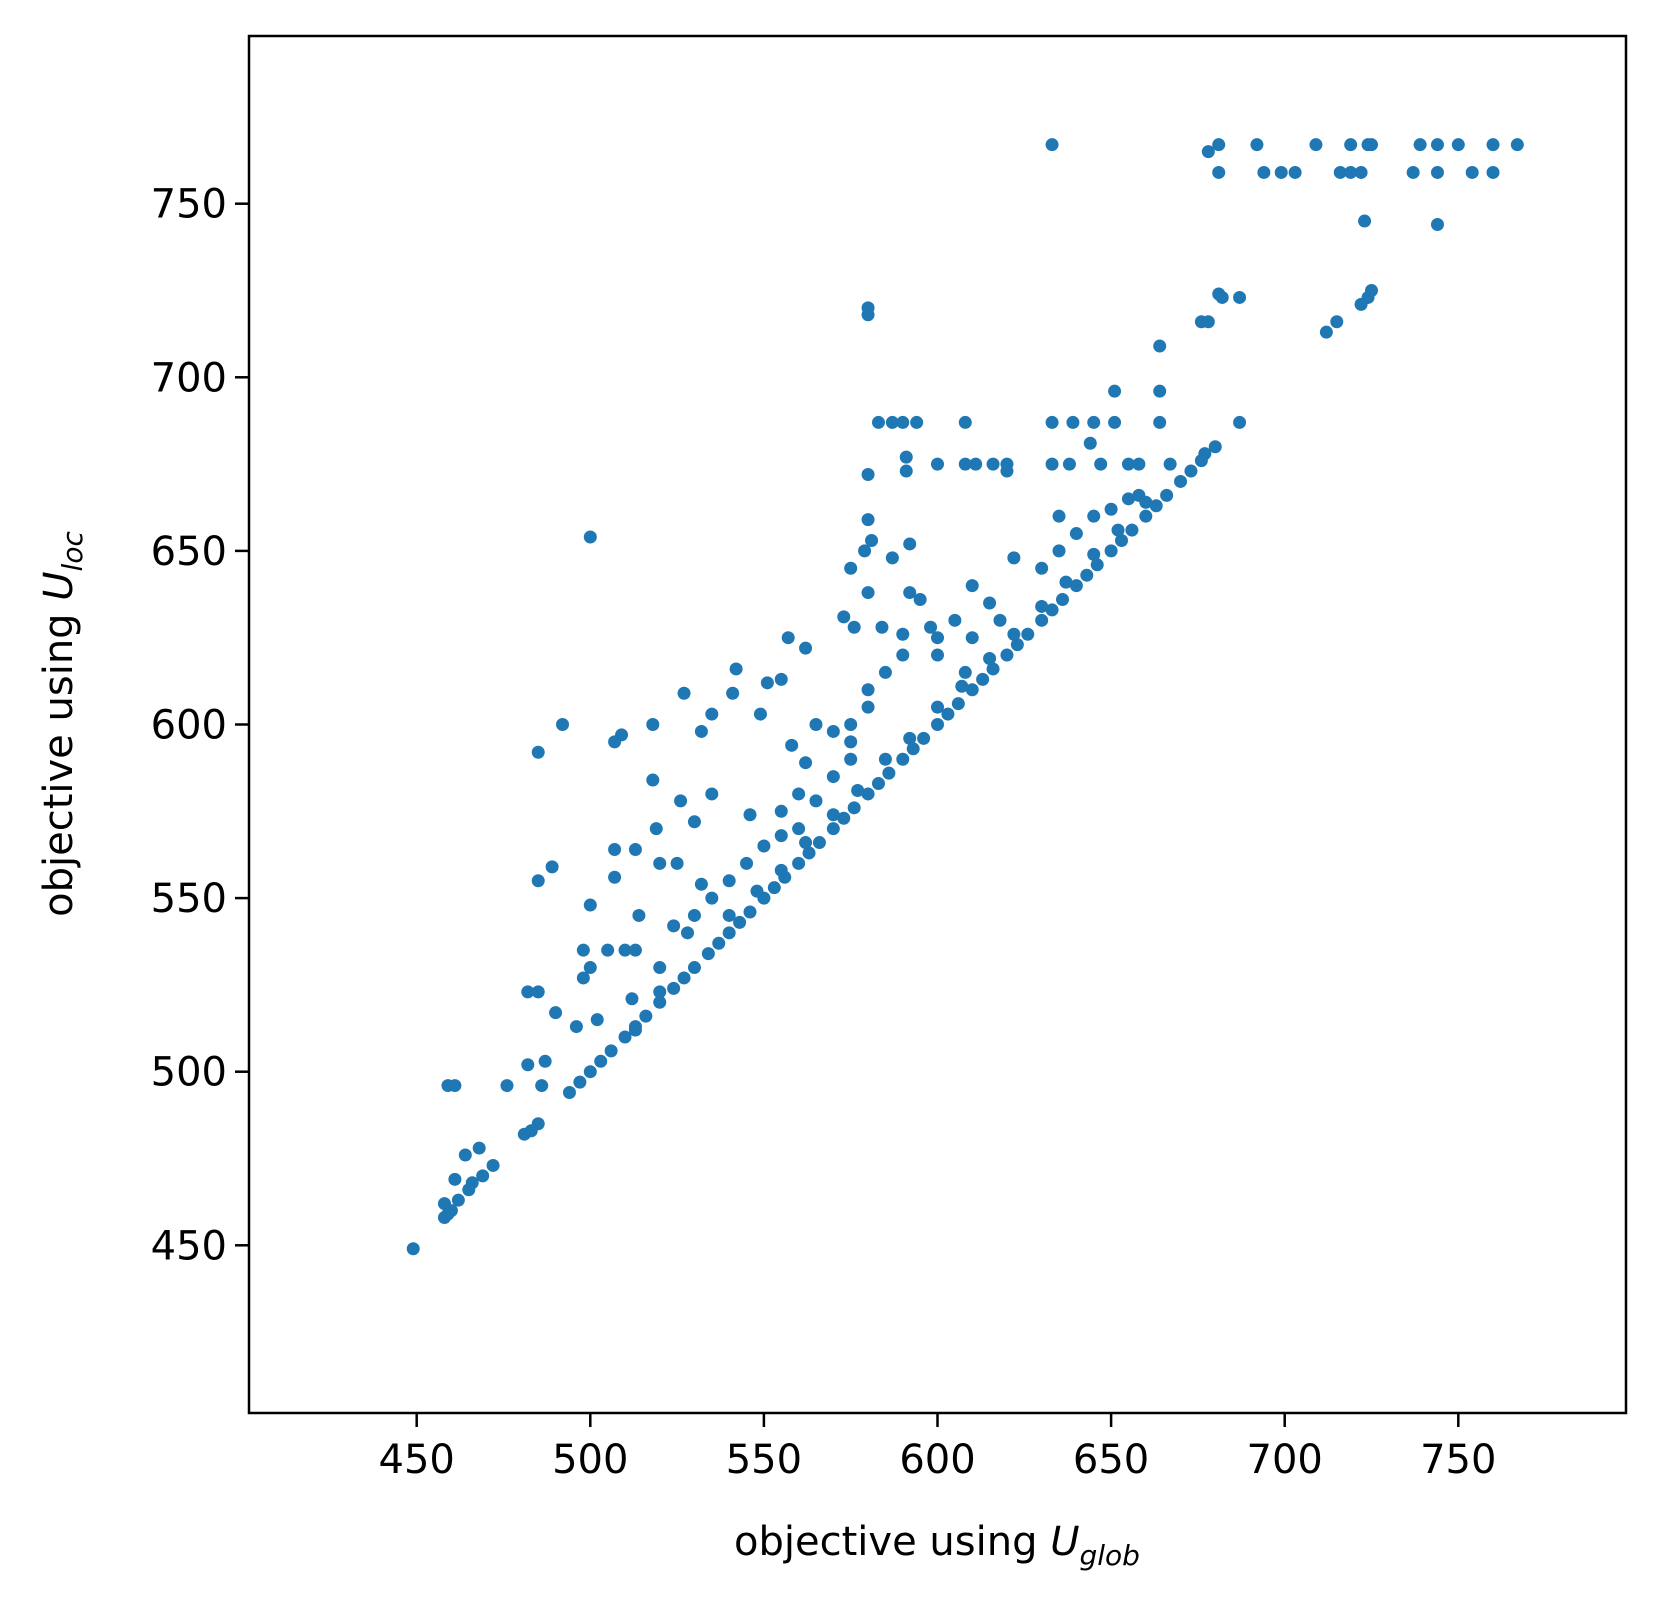 This screenshot has height=1615, width=1659. I want to click on x-label-symbol: U, so click(1064, 1542).